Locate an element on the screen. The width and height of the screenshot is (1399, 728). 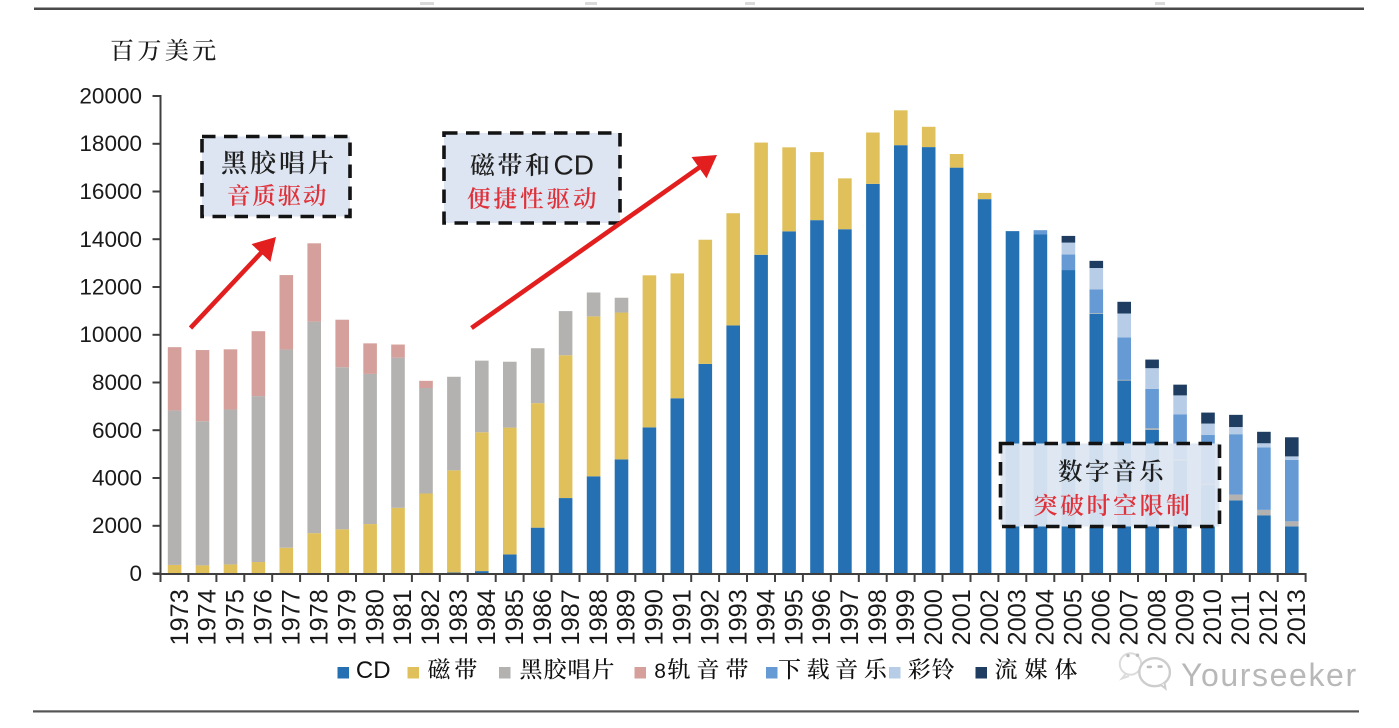
svg-text: 2007 is located at coordinates (1129, 617).